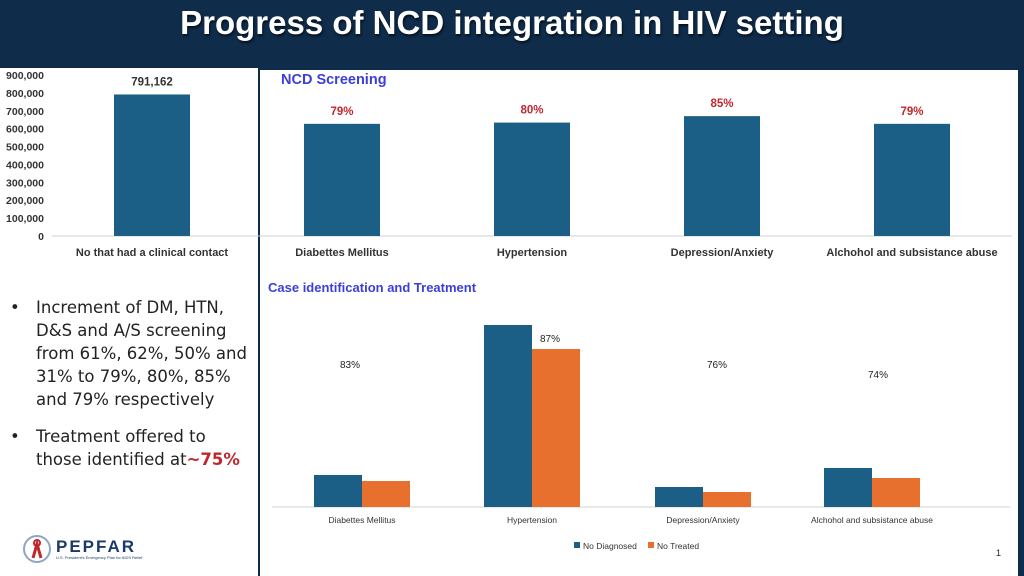 The width and height of the screenshot is (1024, 576). I want to click on data-label: 83%, so click(350, 365).